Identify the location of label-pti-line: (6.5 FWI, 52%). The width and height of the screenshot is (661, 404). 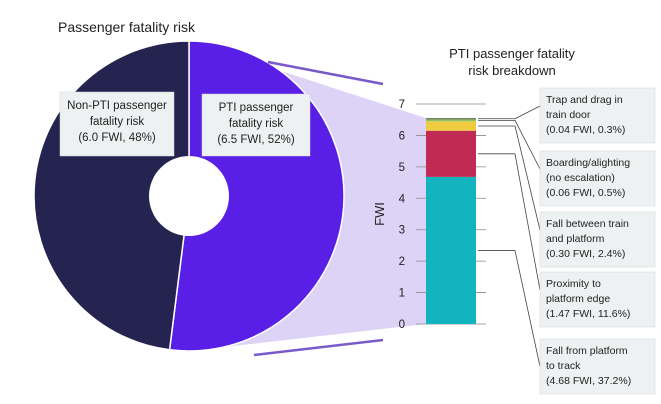
(255, 140).